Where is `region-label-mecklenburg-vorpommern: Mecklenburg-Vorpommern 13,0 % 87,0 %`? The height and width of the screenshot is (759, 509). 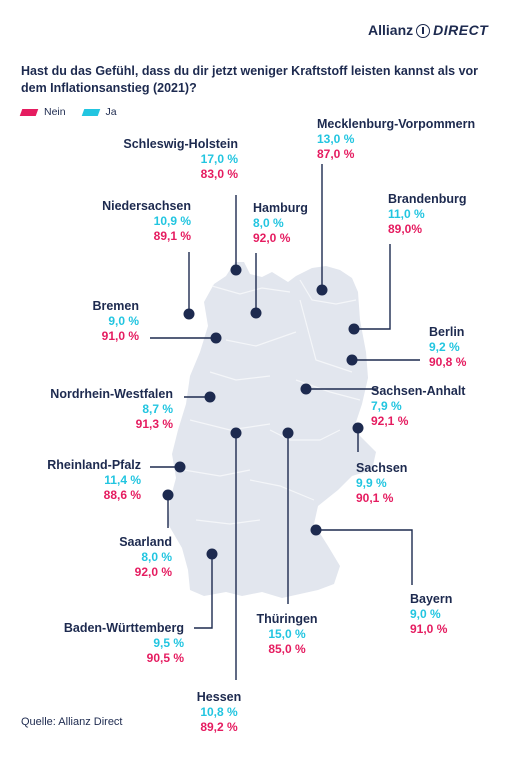
region-label-mecklenburg-vorpommern: Mecklenburg-Vorpommern 13,0 % 87,0 % is located at coordinates (396, 139).